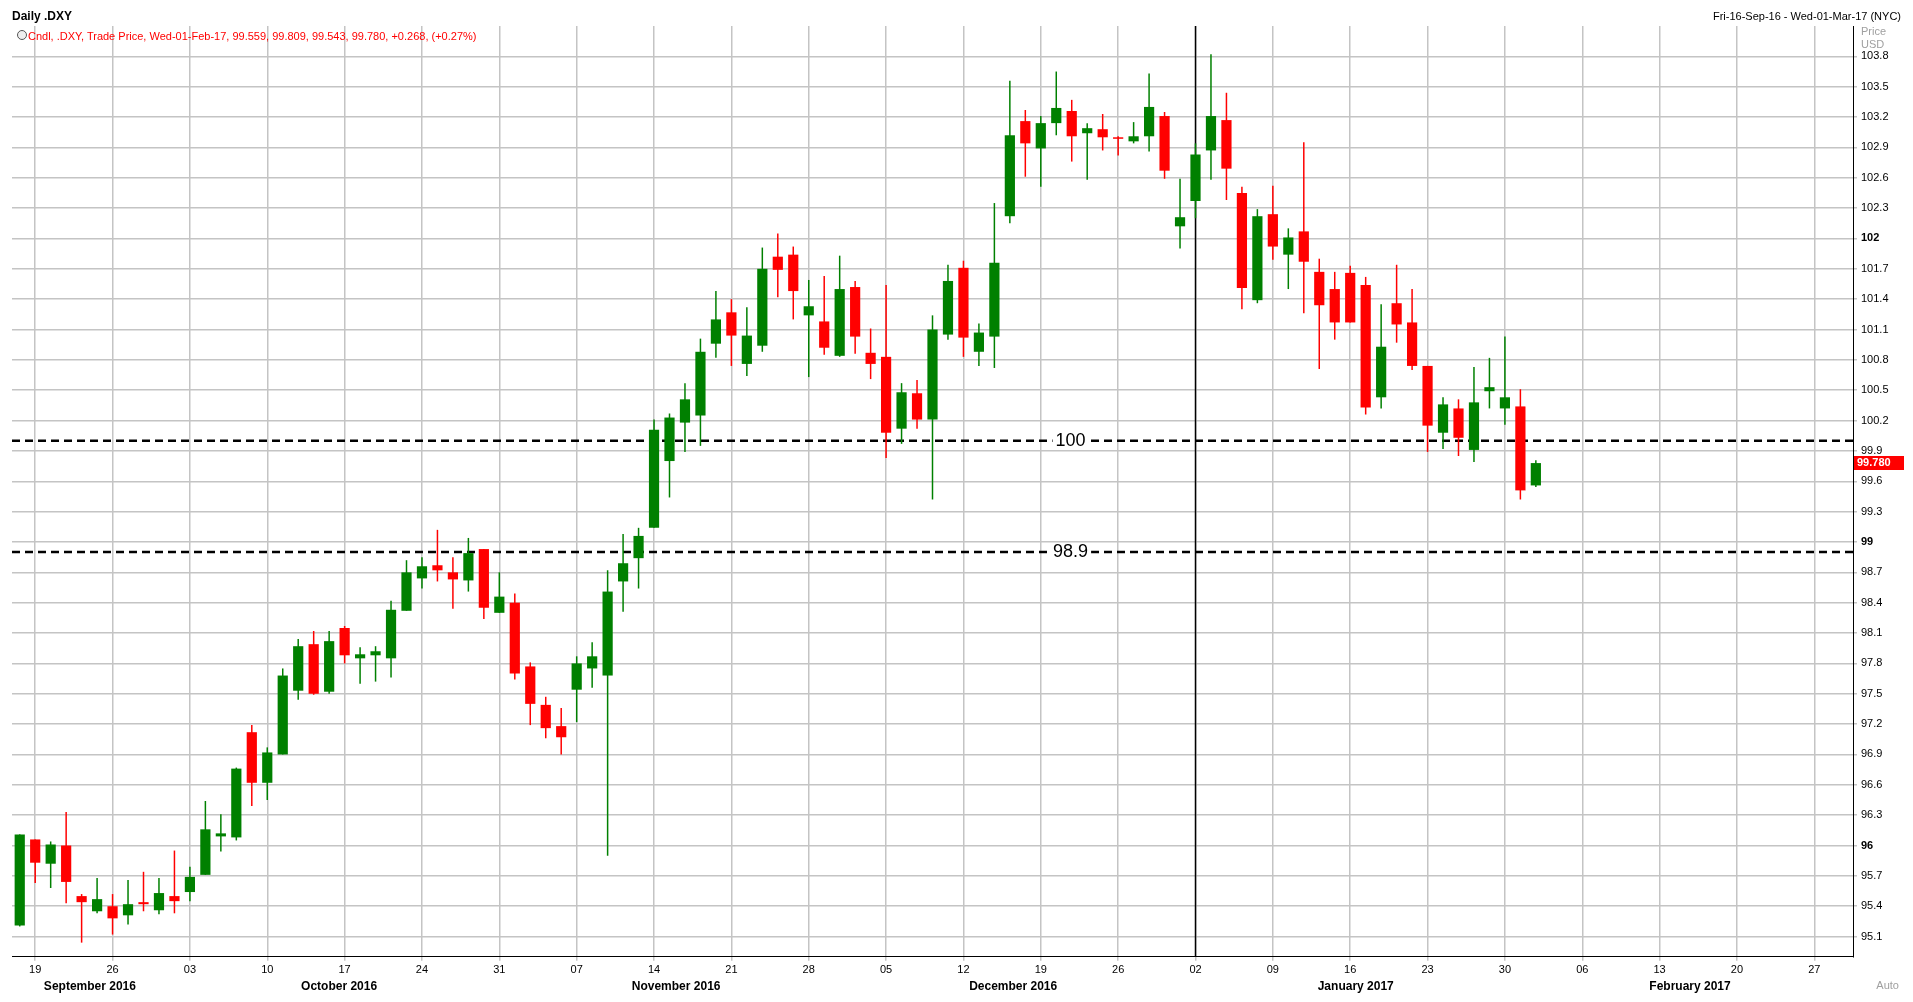 This screenshot has width=1913, height=1002. What do you see at coordinates (90, 986) in the screenshot?
I see `text: September 2016` at bounding box center [90, 986].